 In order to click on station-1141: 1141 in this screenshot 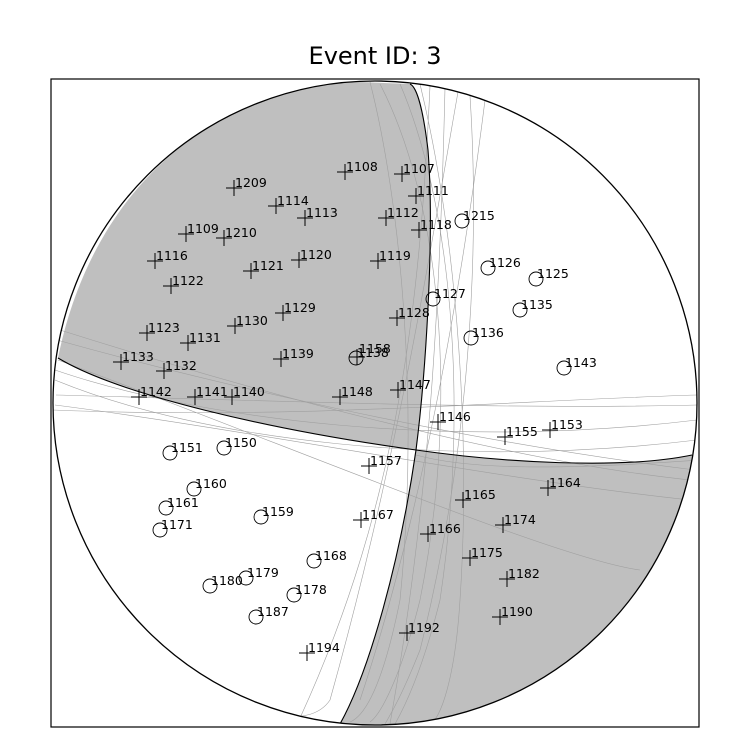, I will do `click(207, 394)`.